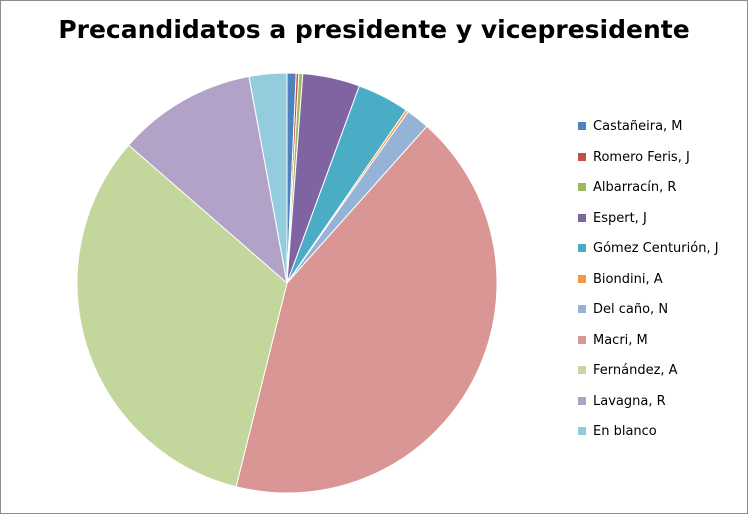 This screenshot has height=514, width=748. I want to click on legend-item: Lavagna, R, so click(660, 409).